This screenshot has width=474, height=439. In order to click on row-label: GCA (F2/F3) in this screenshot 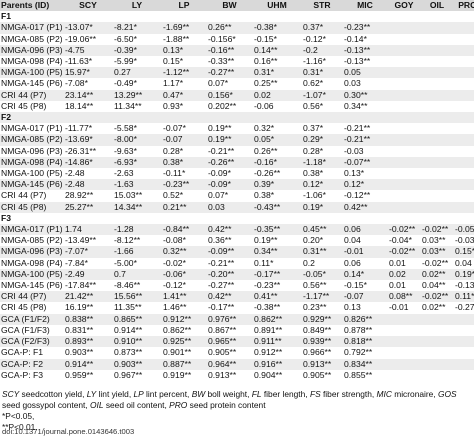, I will do `click(31, 342)`.